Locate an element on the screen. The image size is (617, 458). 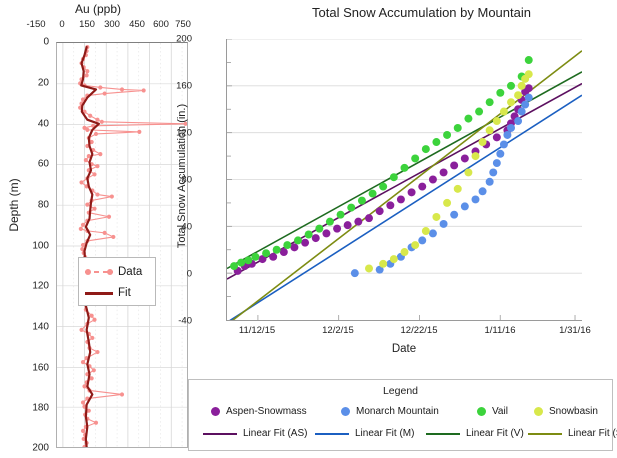
right-chart-y-axis-label: Total Snow Accumulation (in.) is located at coordinates (182, 176).